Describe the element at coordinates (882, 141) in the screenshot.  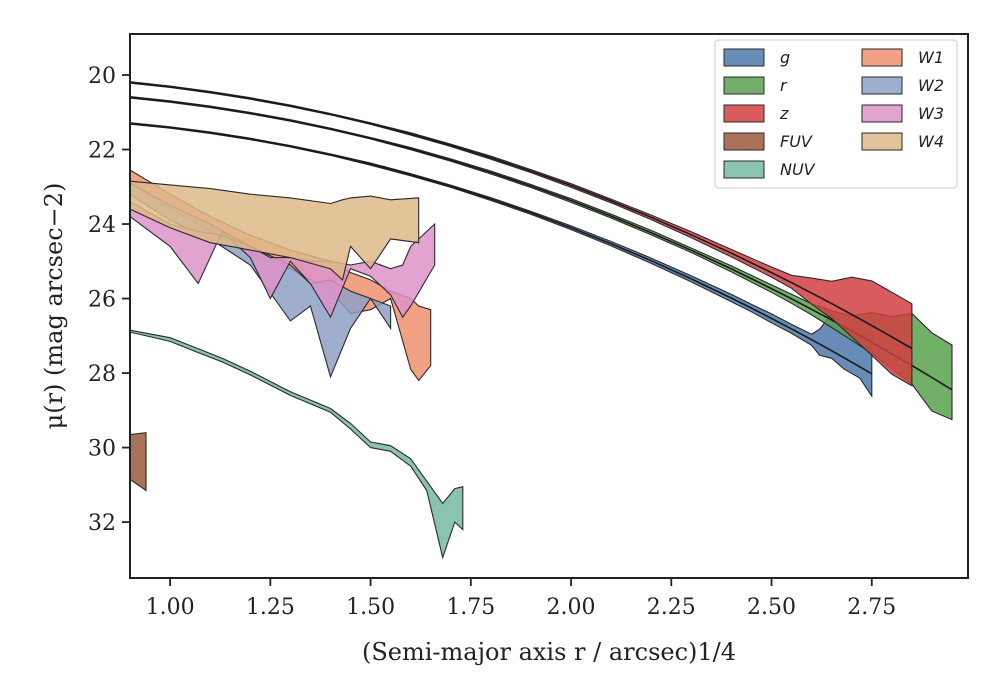
I see `legend-swatch-w4` at that location.